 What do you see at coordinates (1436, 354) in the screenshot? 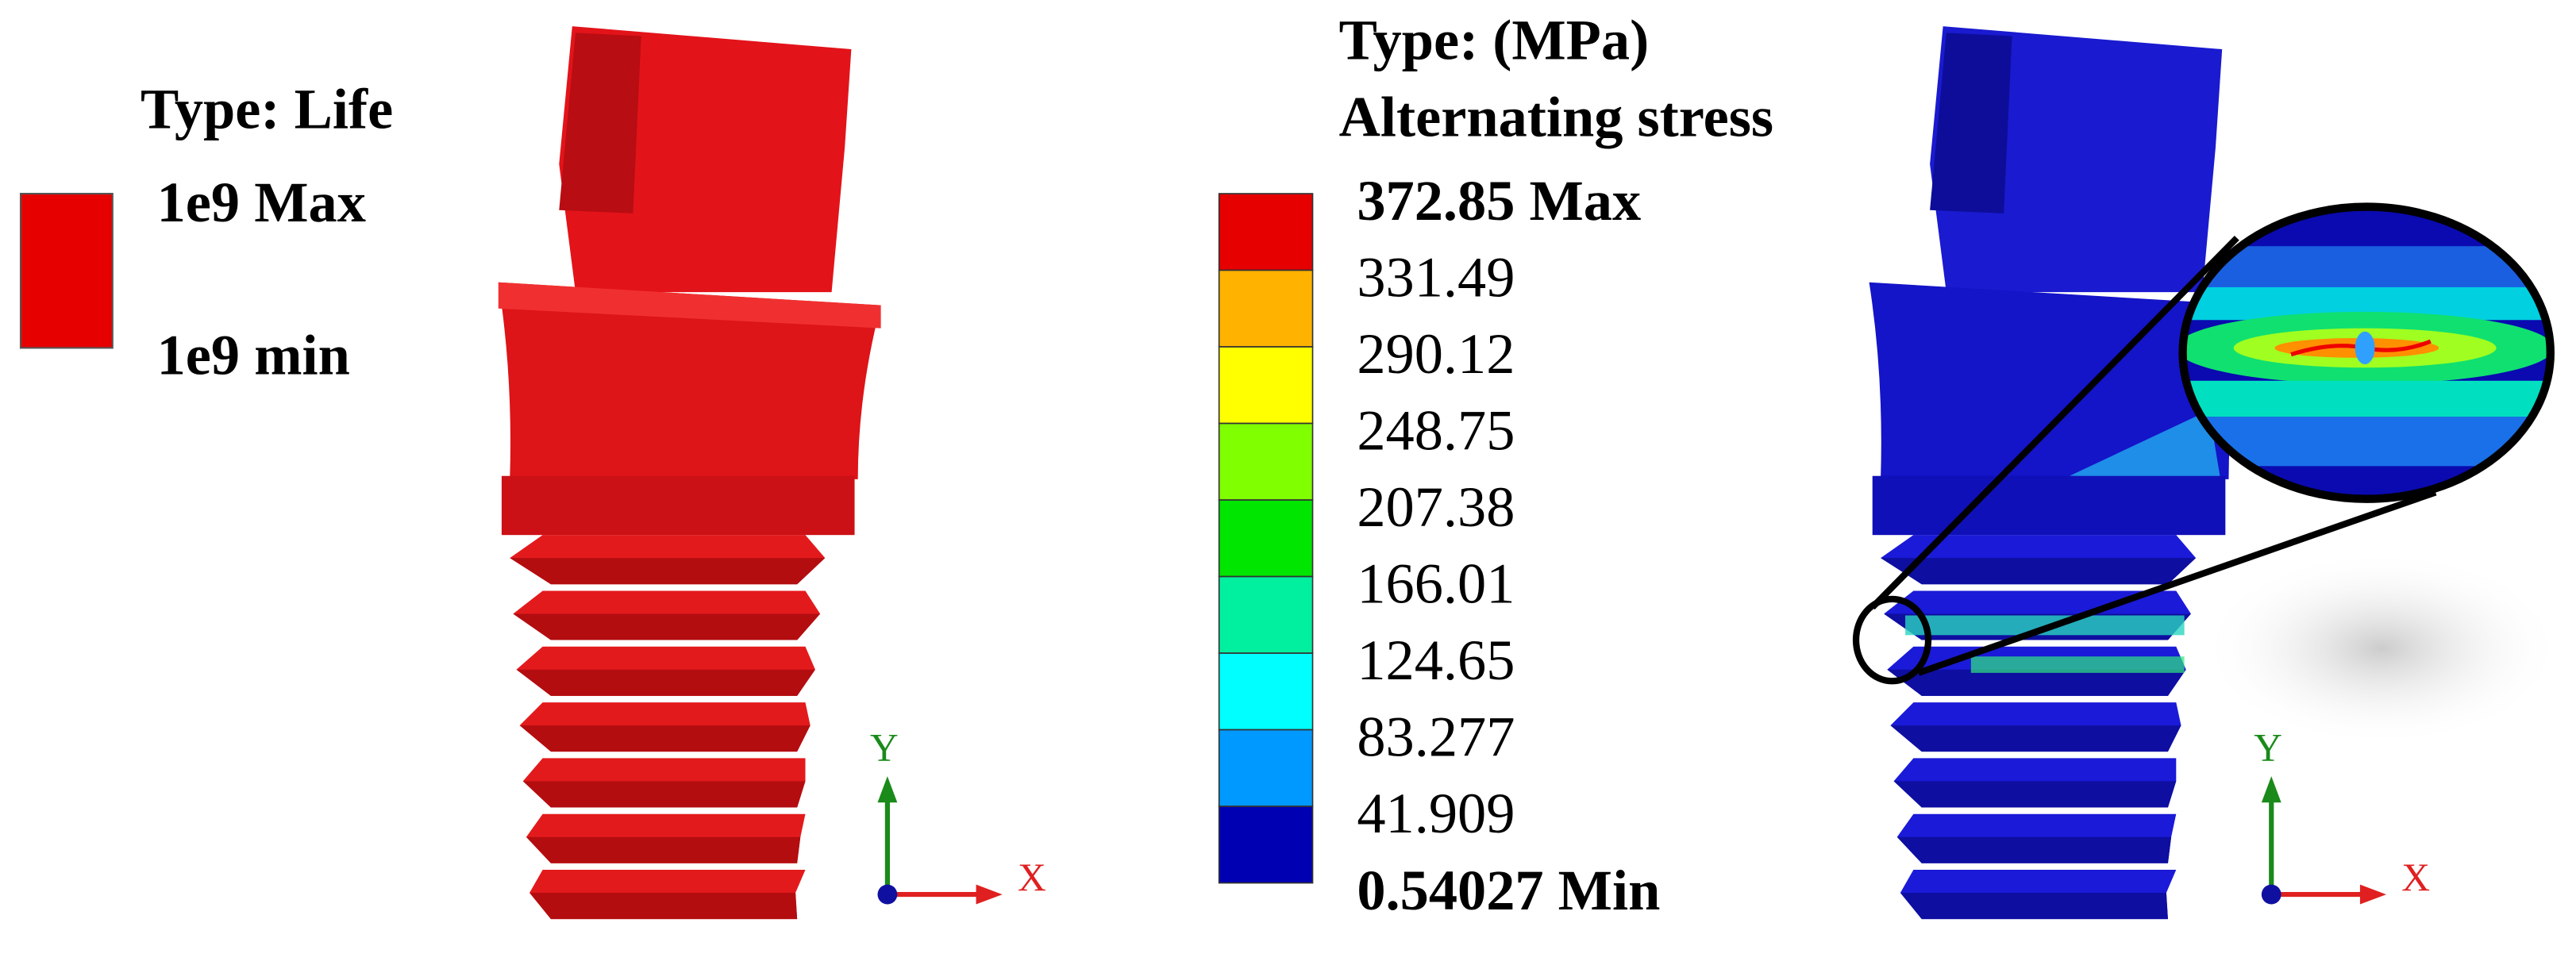
I see `legend-label: 290.12` at bounding box center [1436, 354].